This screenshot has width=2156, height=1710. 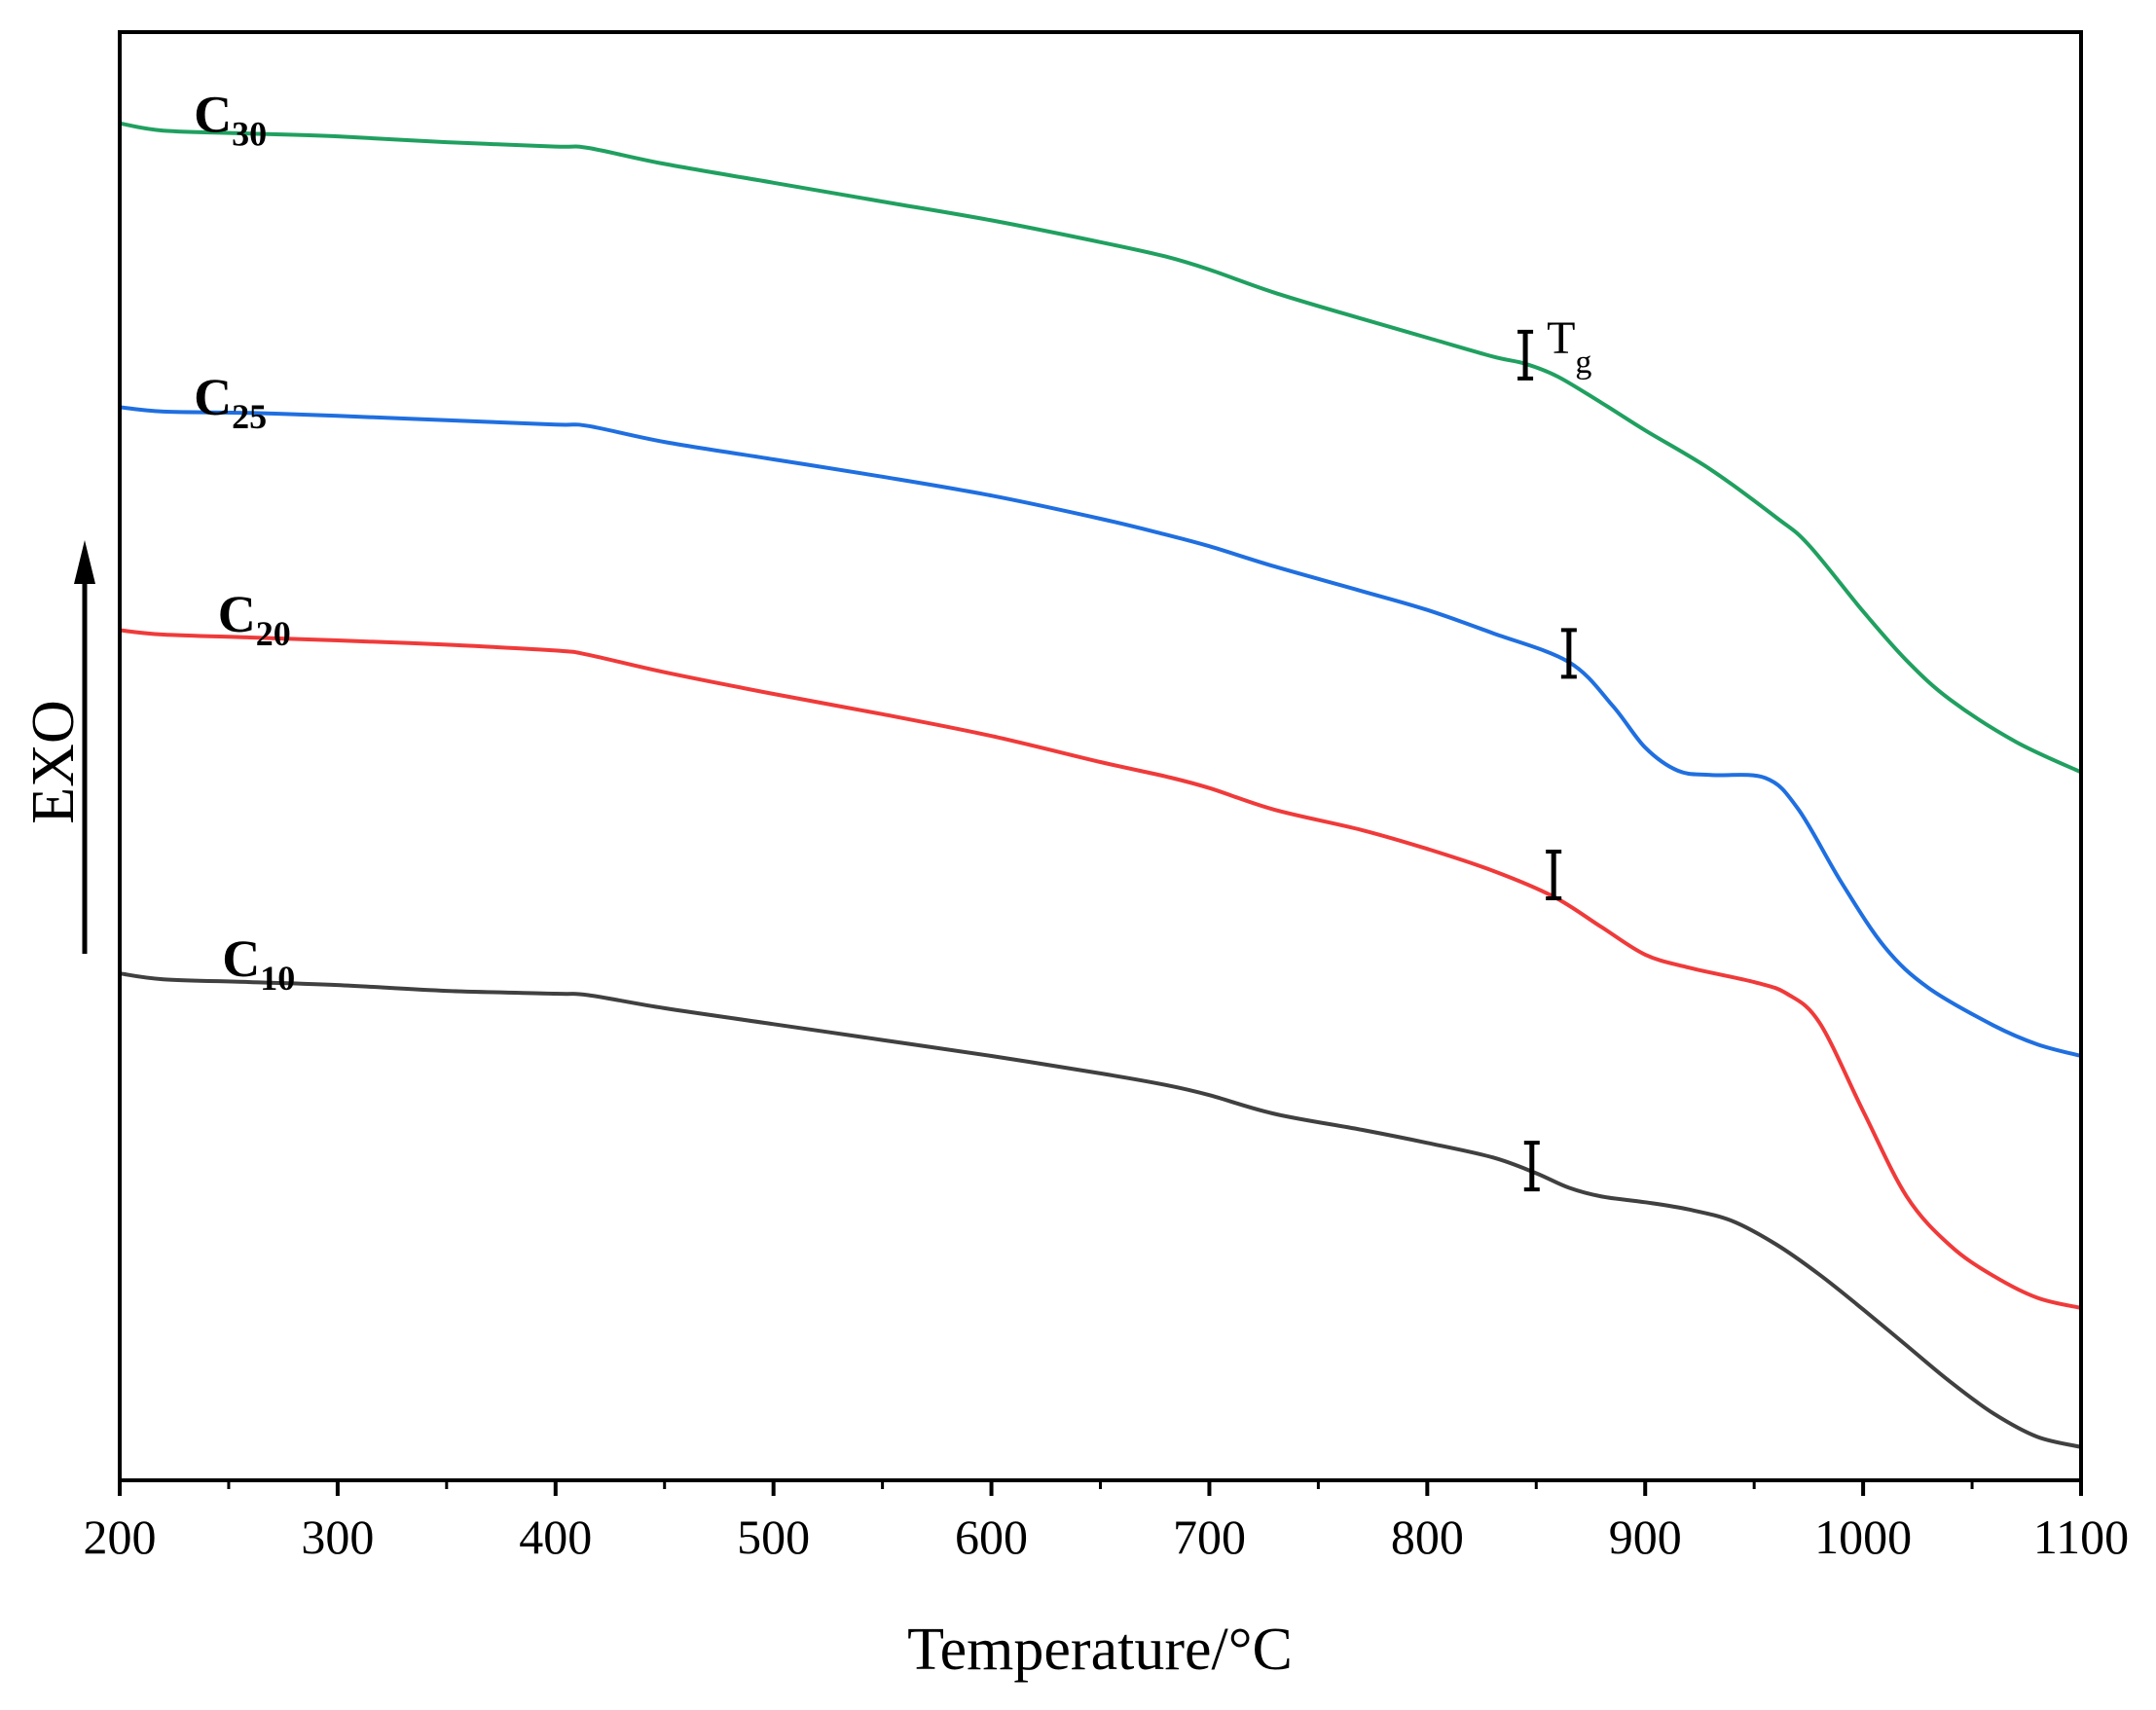 I want to click on tg-marker-C20, so click(x=1554, y=875).